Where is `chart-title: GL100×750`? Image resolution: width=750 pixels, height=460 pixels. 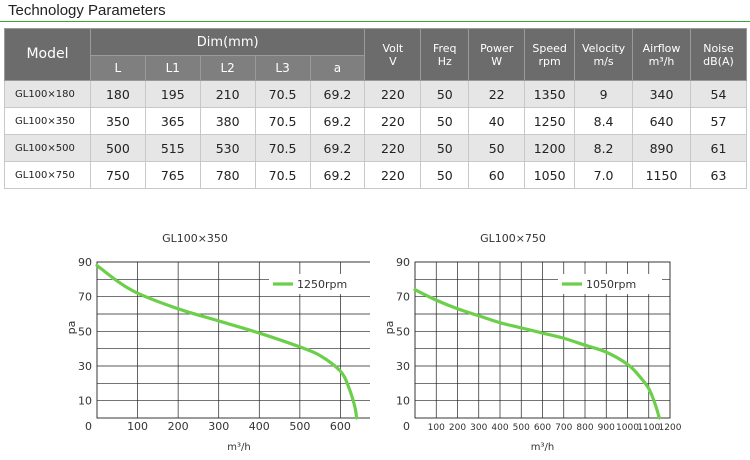
chart-title: GL100×750 is located at coordinates (513, 238).